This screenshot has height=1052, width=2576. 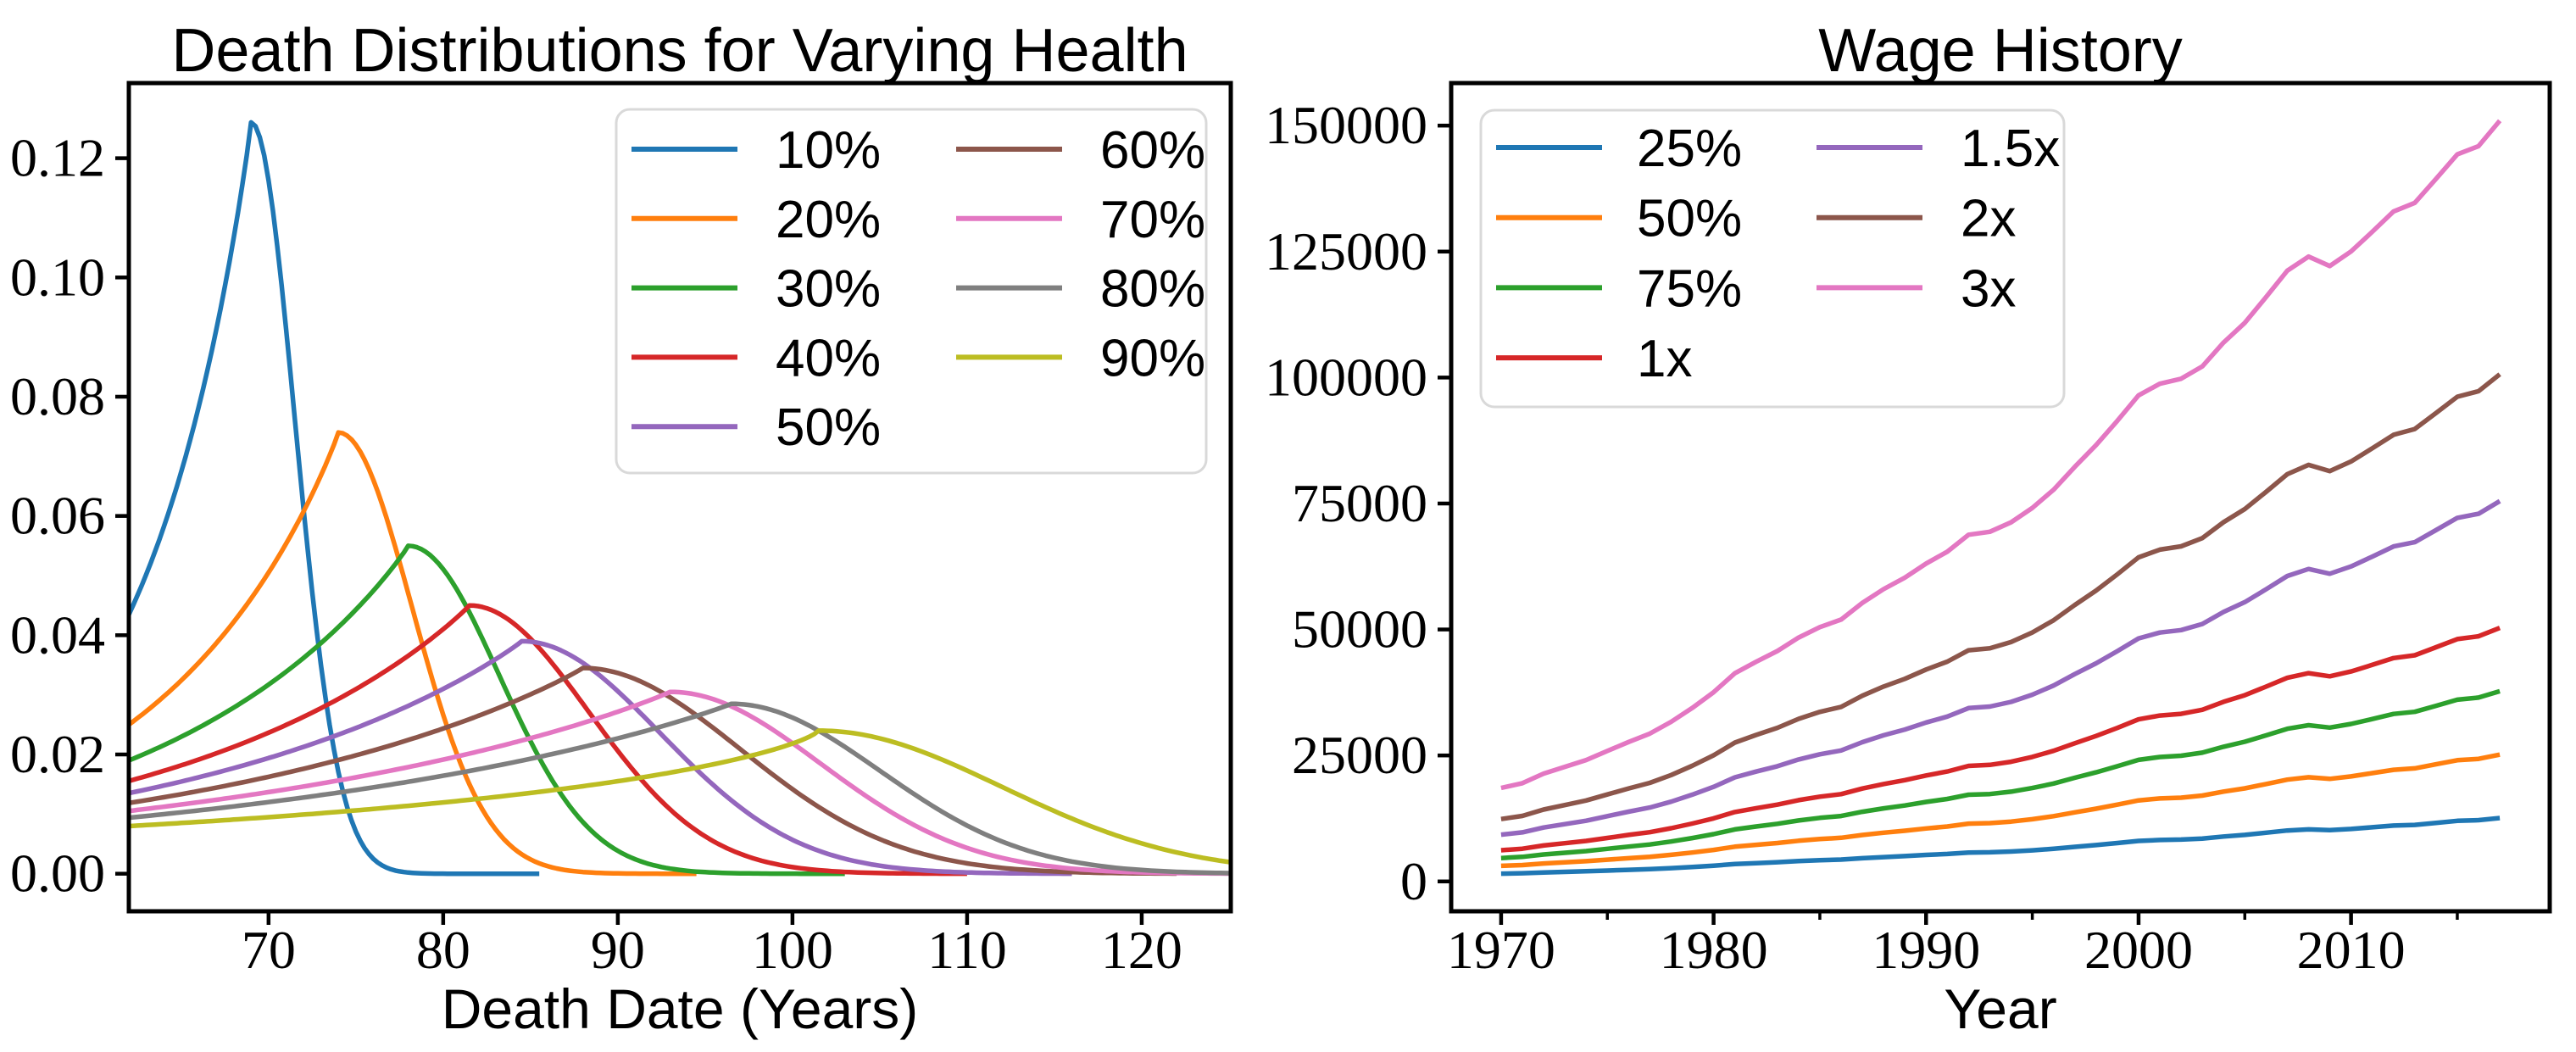 I want to click on death-series-30%, so click(x=487, y=710).